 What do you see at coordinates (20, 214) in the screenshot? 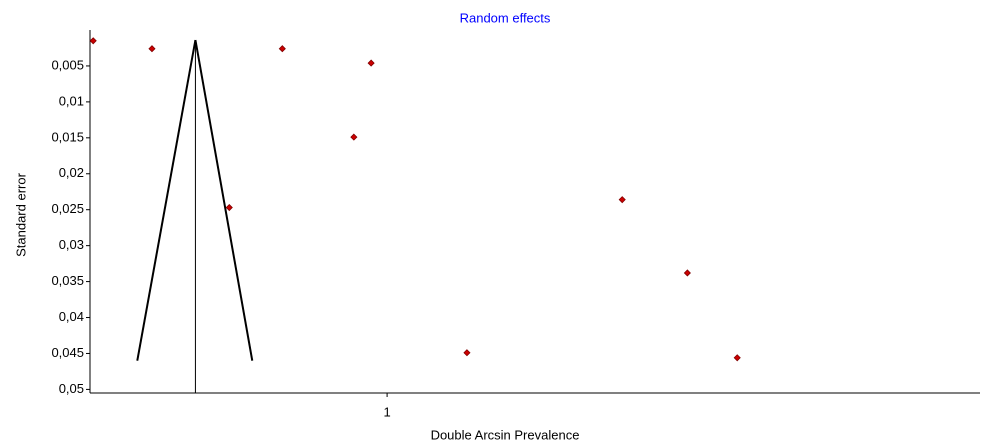
I see `y-axis-label: Standard error` at bounding box center [20, 214].